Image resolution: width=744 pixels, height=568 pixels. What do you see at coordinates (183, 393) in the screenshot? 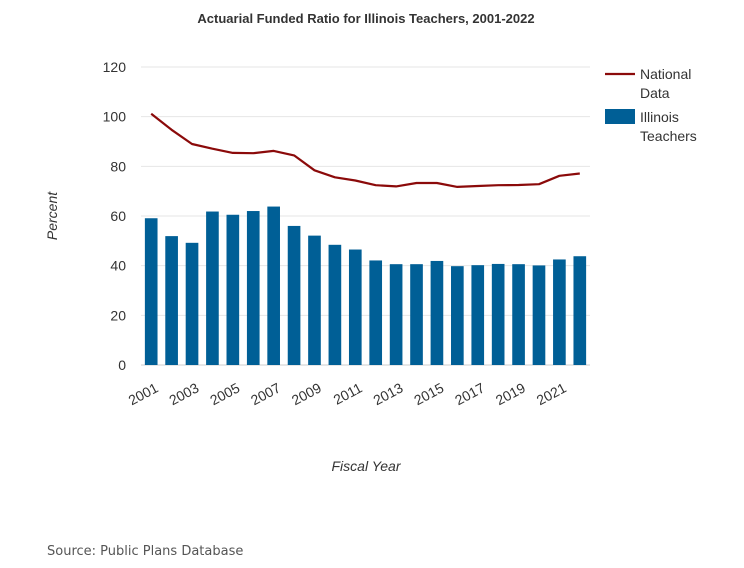
I see `x-tick-label: 2003` at bounding box center [183, 393].